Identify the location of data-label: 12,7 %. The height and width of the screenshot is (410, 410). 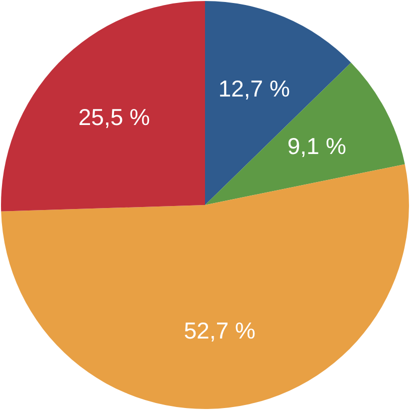
(254, 89).